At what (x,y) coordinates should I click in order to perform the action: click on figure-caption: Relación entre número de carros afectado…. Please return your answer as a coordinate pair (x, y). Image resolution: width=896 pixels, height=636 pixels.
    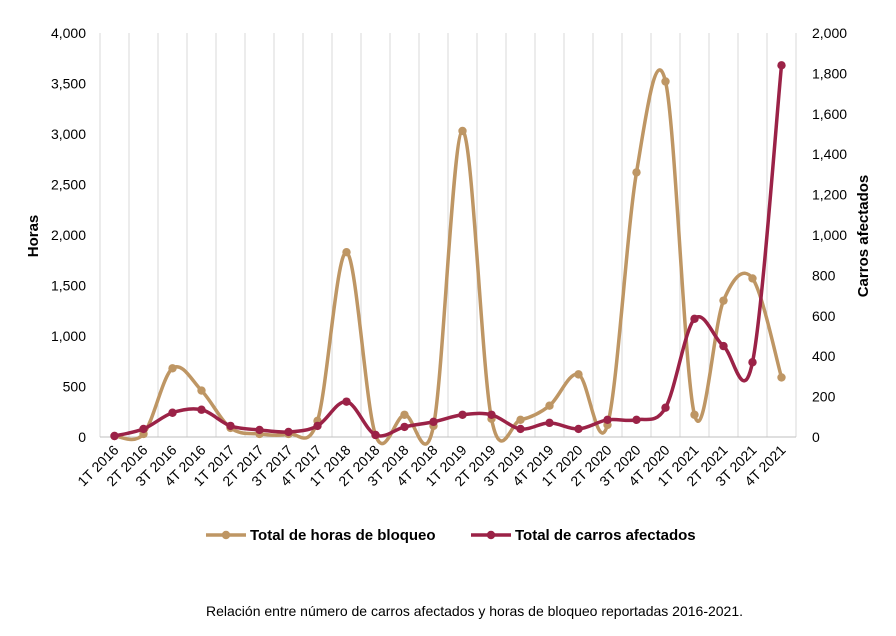
    Looking at the image, I should click on (475, 611).